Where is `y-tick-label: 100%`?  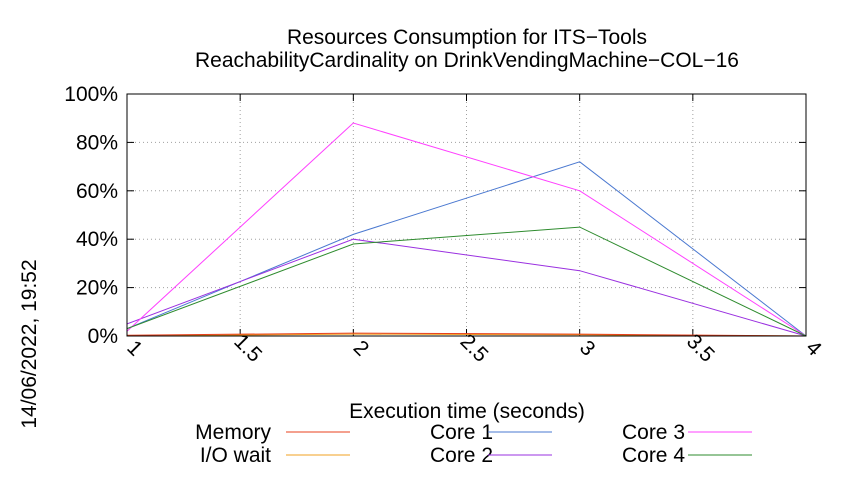 y-tick-label: 100% is located at coordinates (91, 94).